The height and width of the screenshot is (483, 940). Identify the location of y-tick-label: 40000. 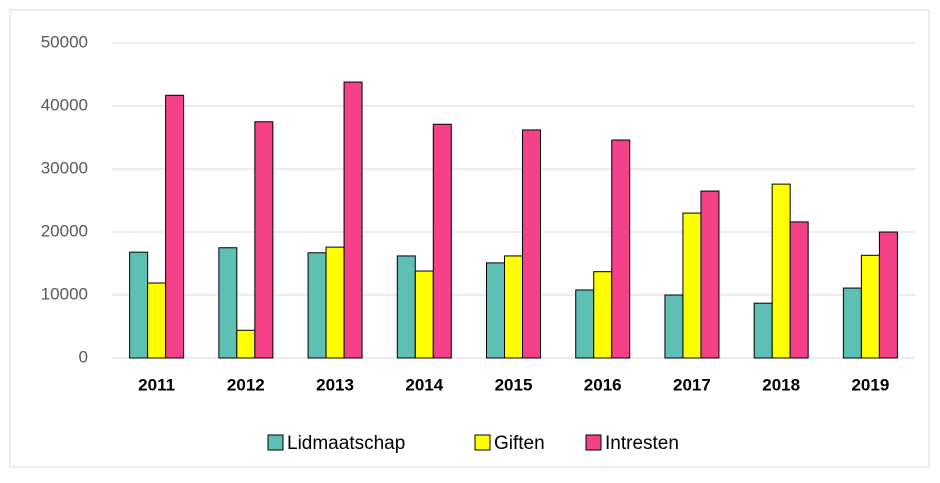
(64, 104).